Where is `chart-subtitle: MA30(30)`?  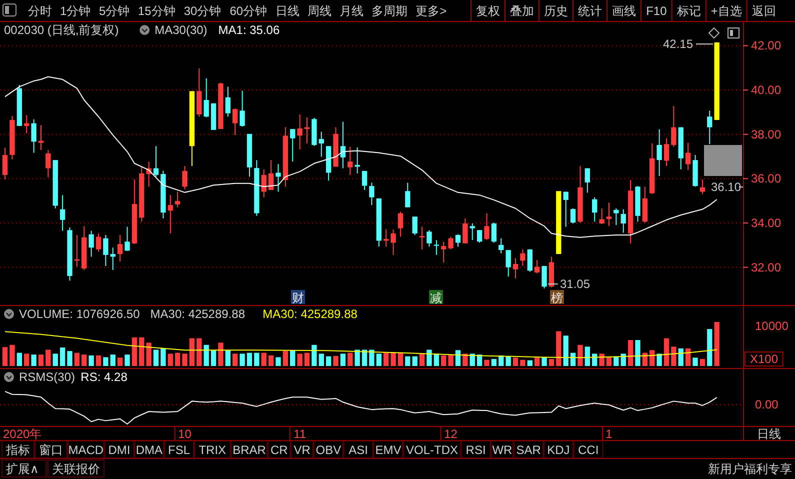 chart-subtitle: MA30(30) is located at coordinates (181, 30).